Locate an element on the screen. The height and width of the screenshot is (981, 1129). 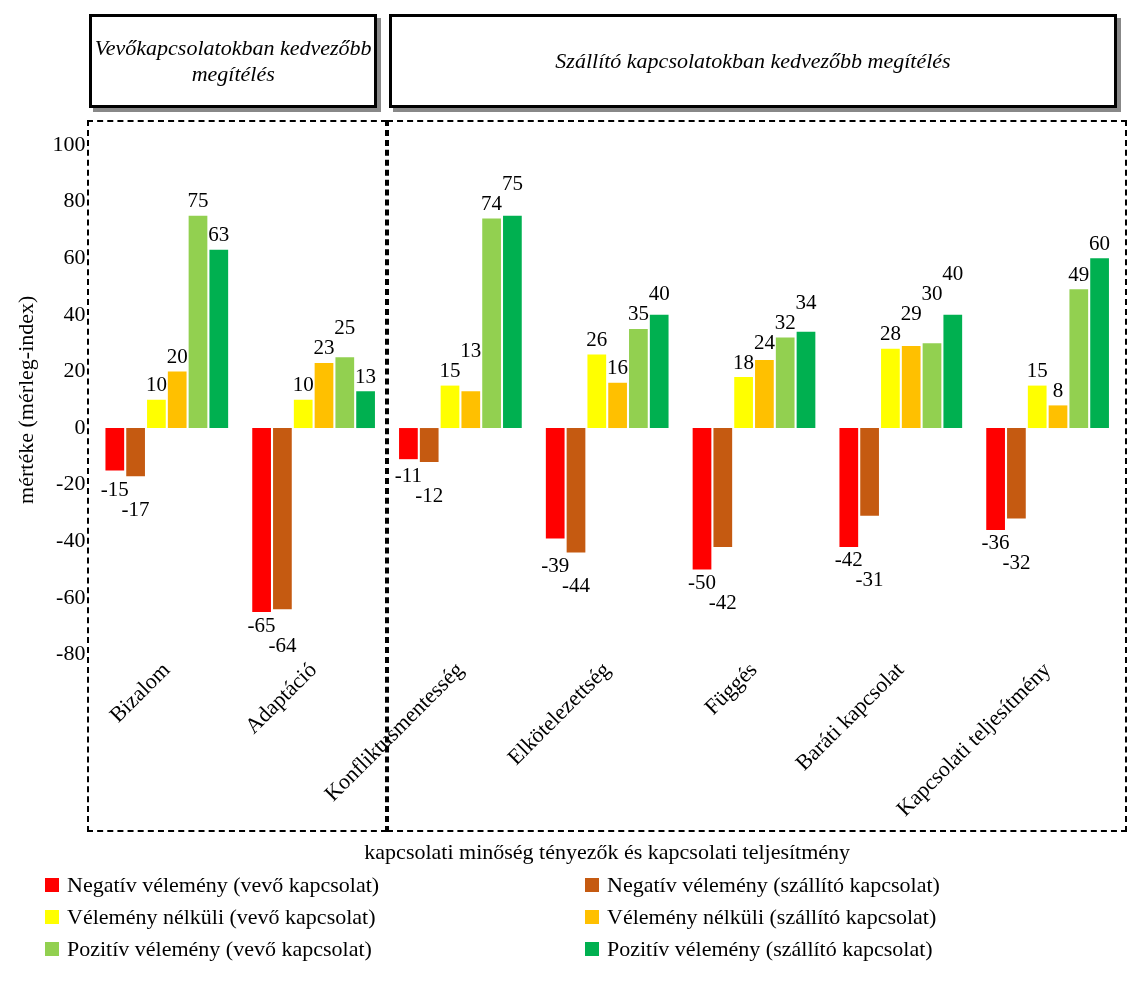
y-tick-label: -80 is located at coordinates (71, 653).